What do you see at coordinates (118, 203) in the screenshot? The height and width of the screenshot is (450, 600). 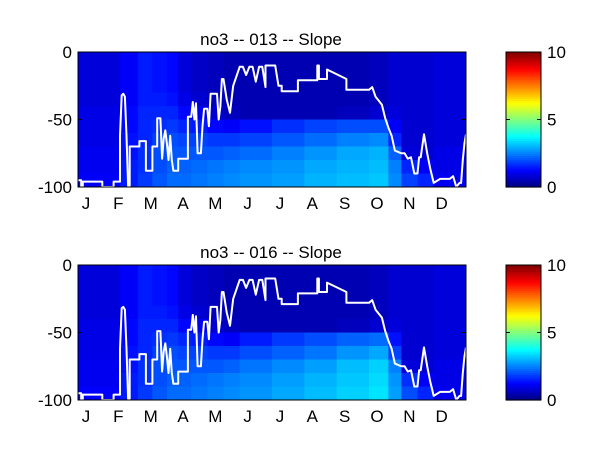 I see `month-label: F` at bounding box center [118, 203].